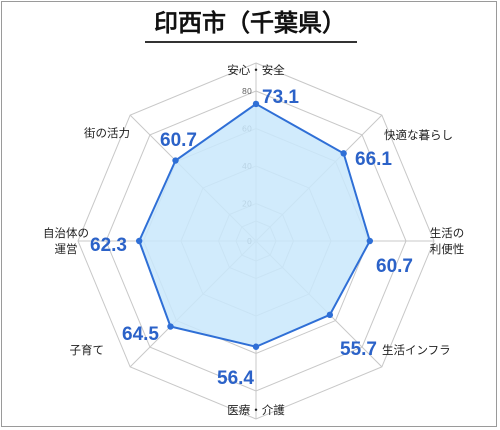 This screenshot has width=500, height=430. Describe the element at coordinates (108, 245) in the screenshot. I see `radar-value-label: 62.3` at that location.